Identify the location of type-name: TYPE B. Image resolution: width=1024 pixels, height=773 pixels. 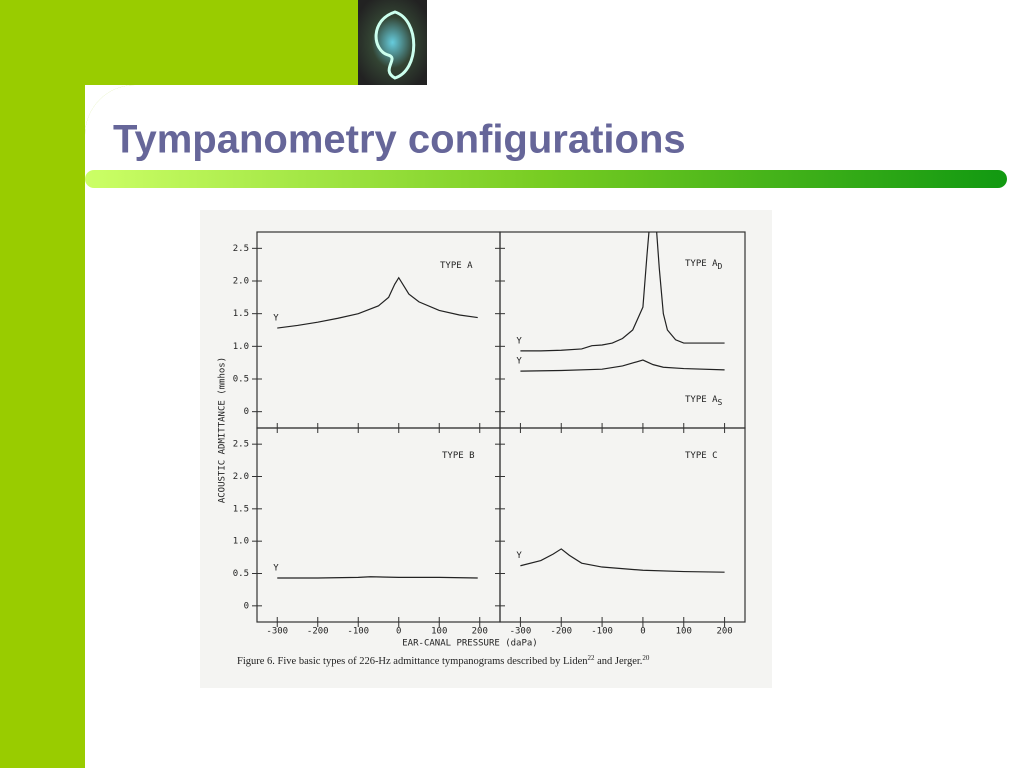
(458, 456).